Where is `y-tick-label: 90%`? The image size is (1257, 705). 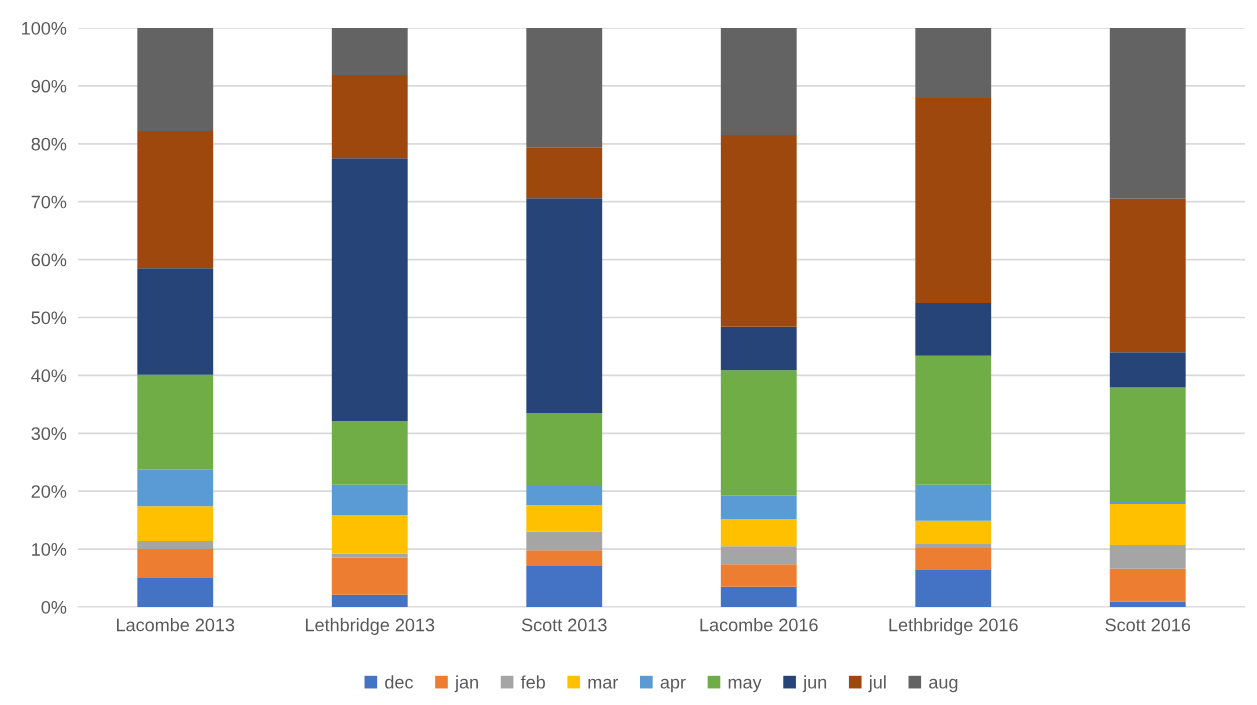
y-tick-label: 90% is located at coordinates (49, 86).